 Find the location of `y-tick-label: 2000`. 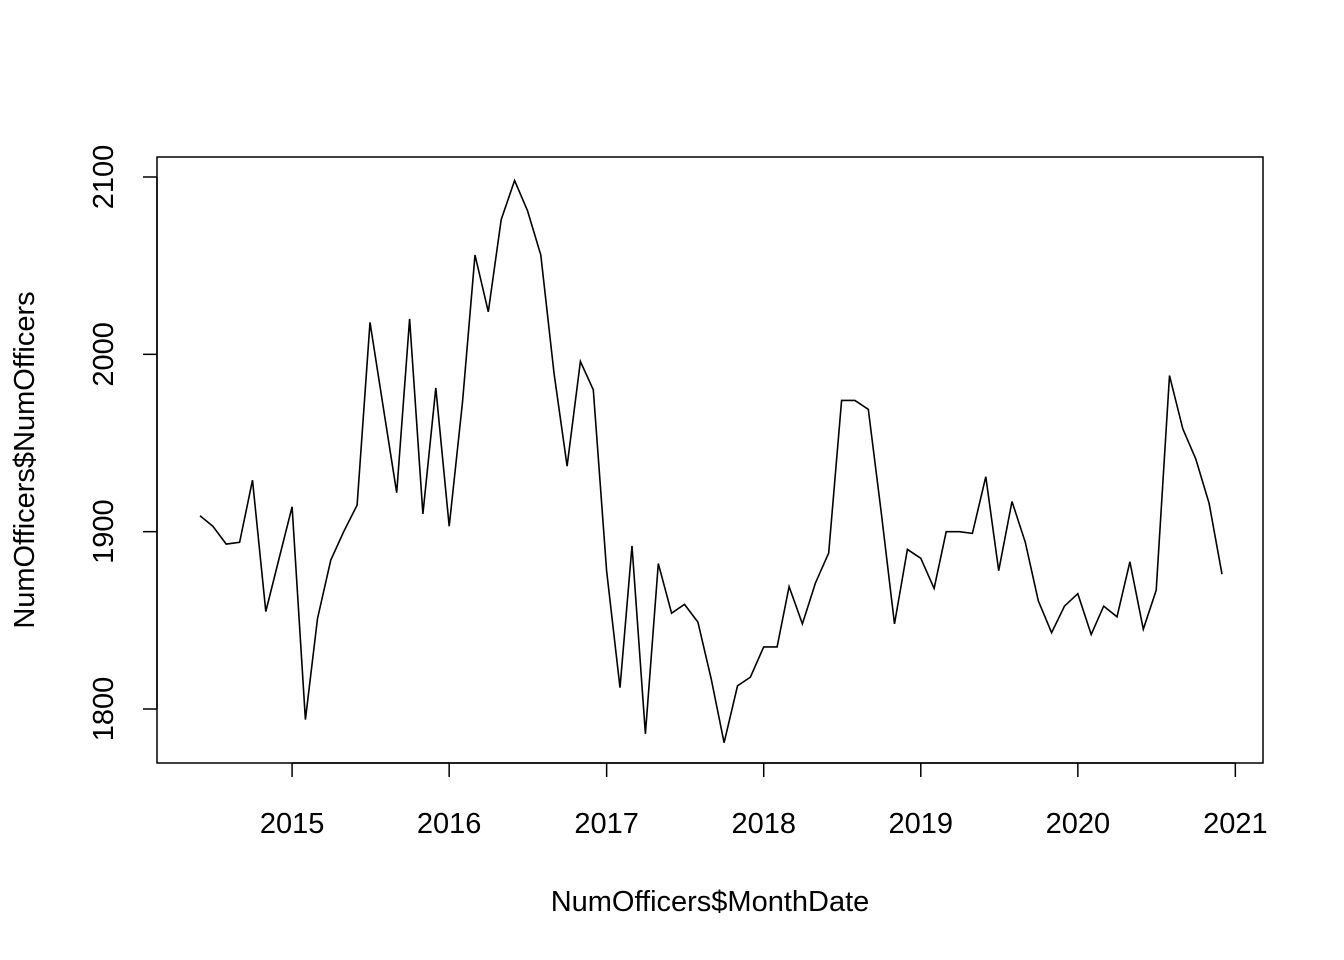

y-tick-label: 2000 is located at coordinates (104, 354).